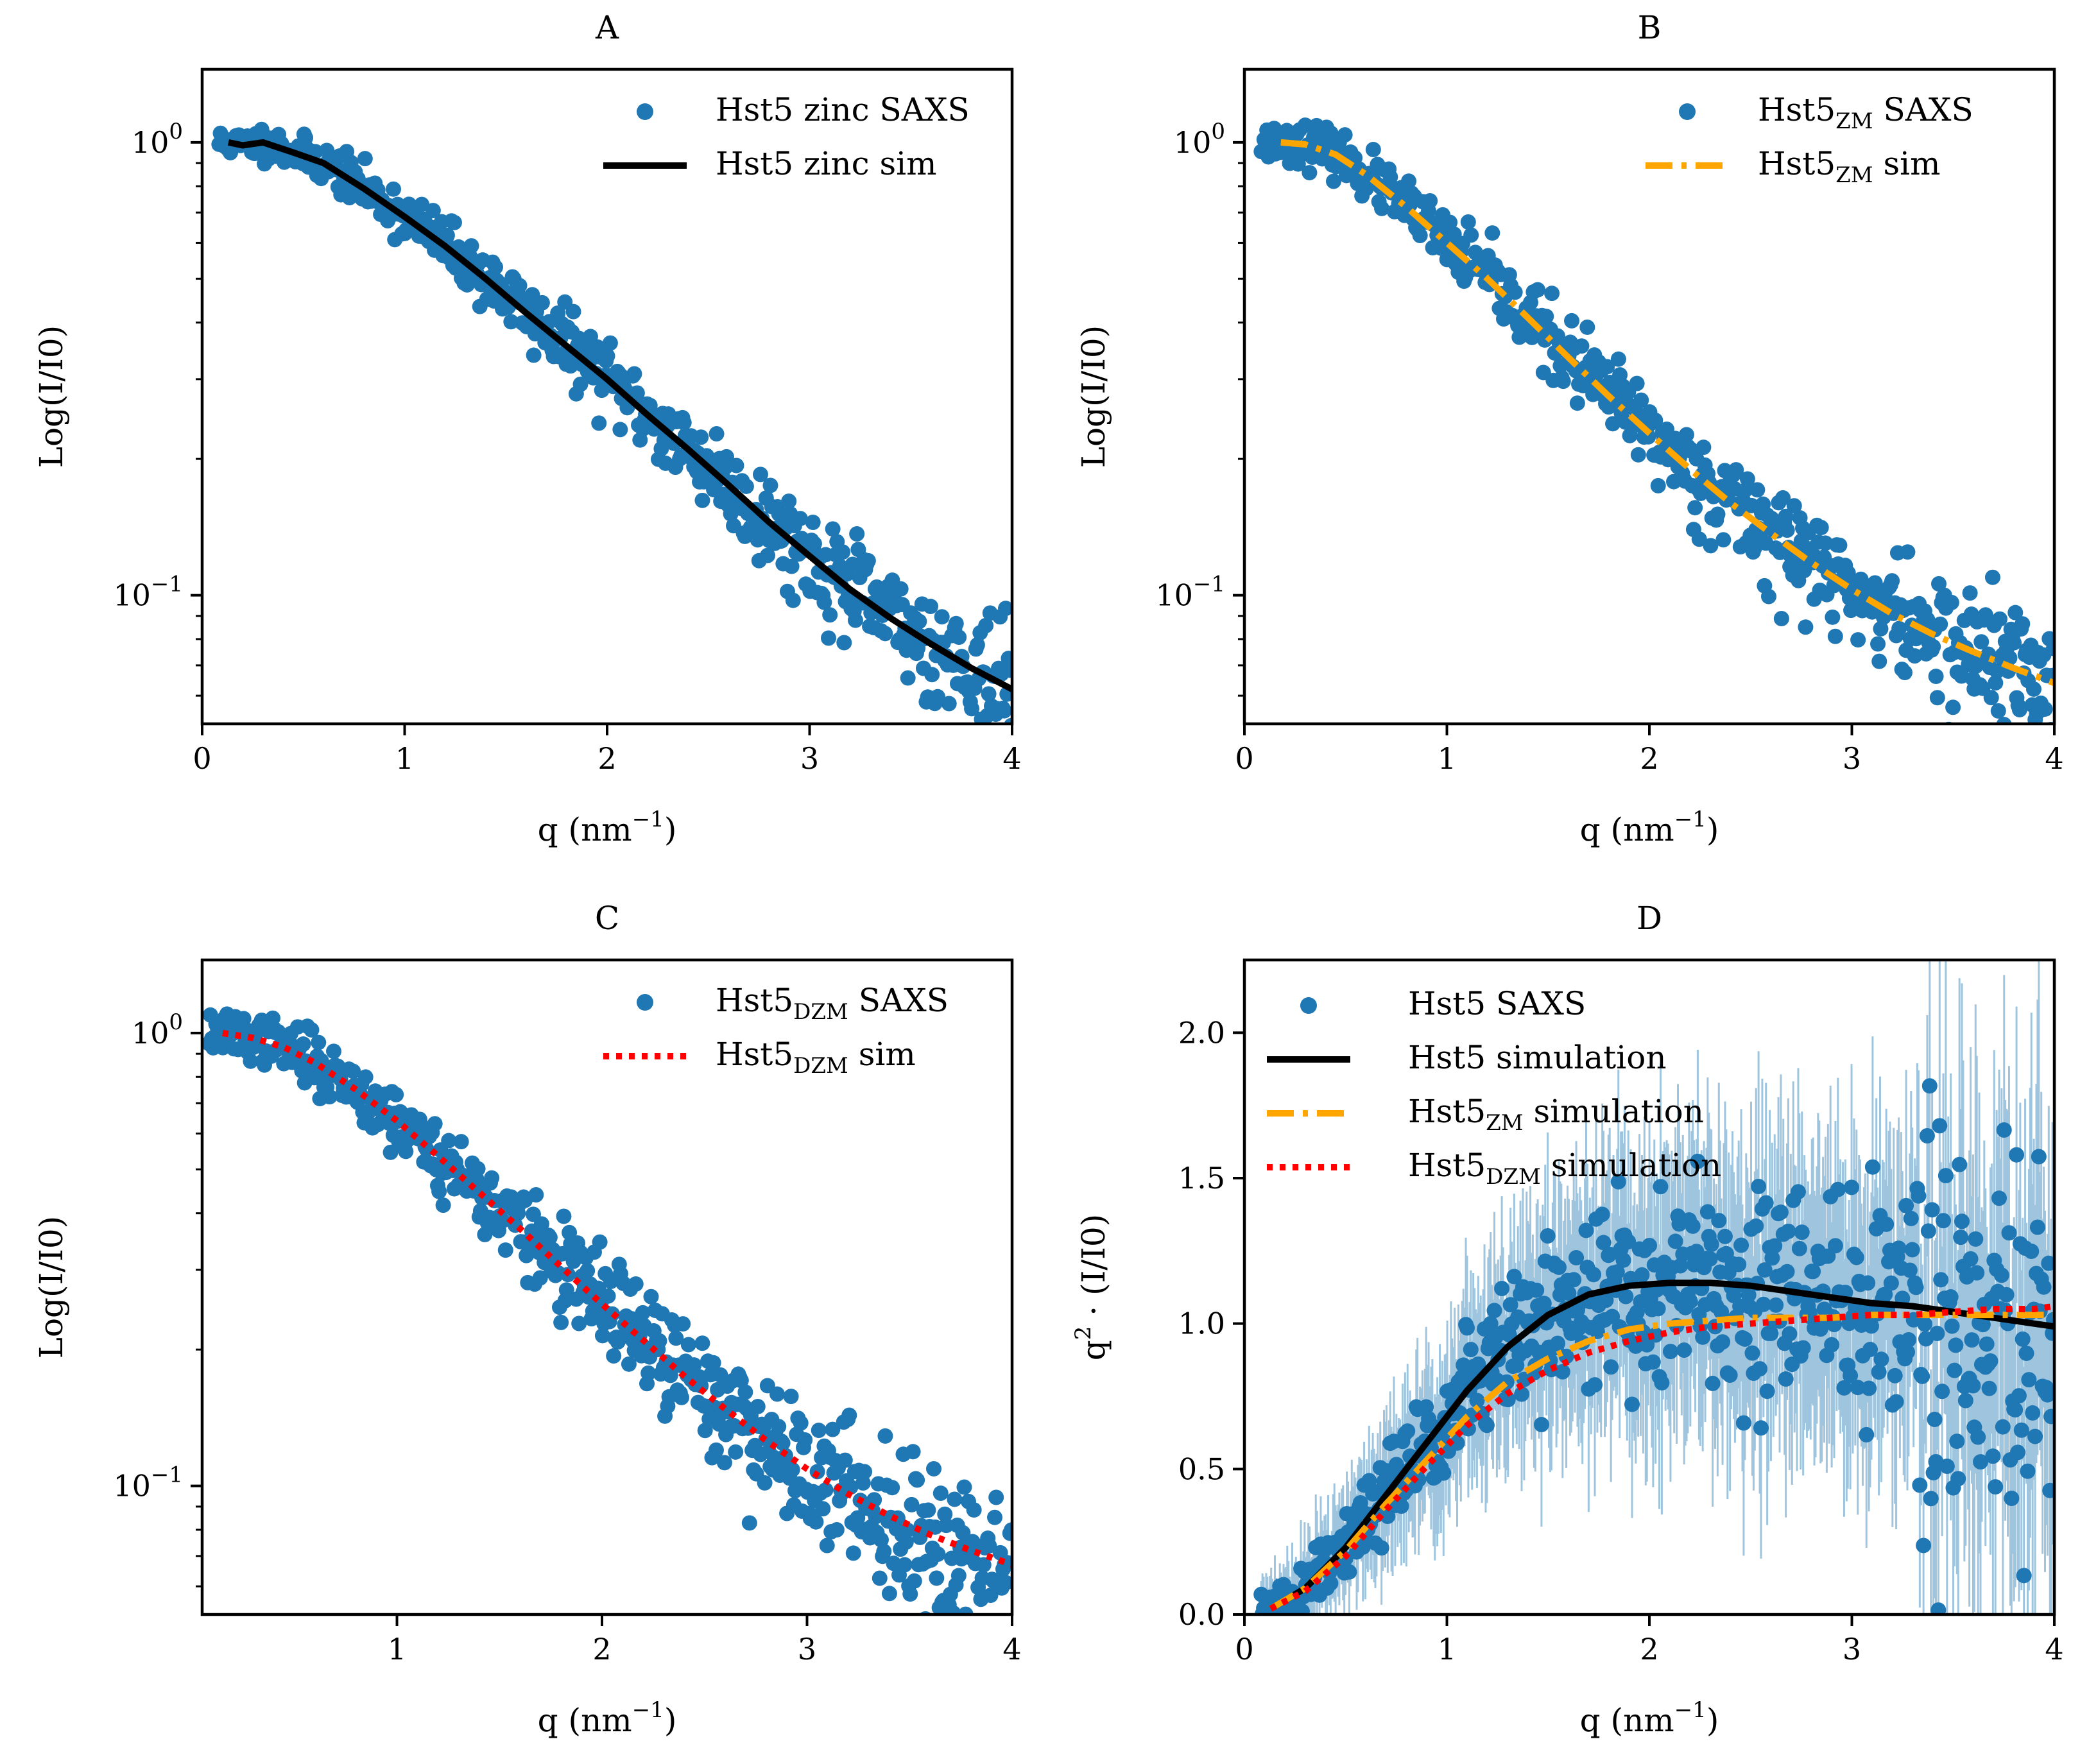 The height and width of the screenshot is (1764, 2080). What do you see at coordinates (1923, 109) in the screenshot?
I see `legend-suffix: SAXS` at bounding box center [1923, 109].